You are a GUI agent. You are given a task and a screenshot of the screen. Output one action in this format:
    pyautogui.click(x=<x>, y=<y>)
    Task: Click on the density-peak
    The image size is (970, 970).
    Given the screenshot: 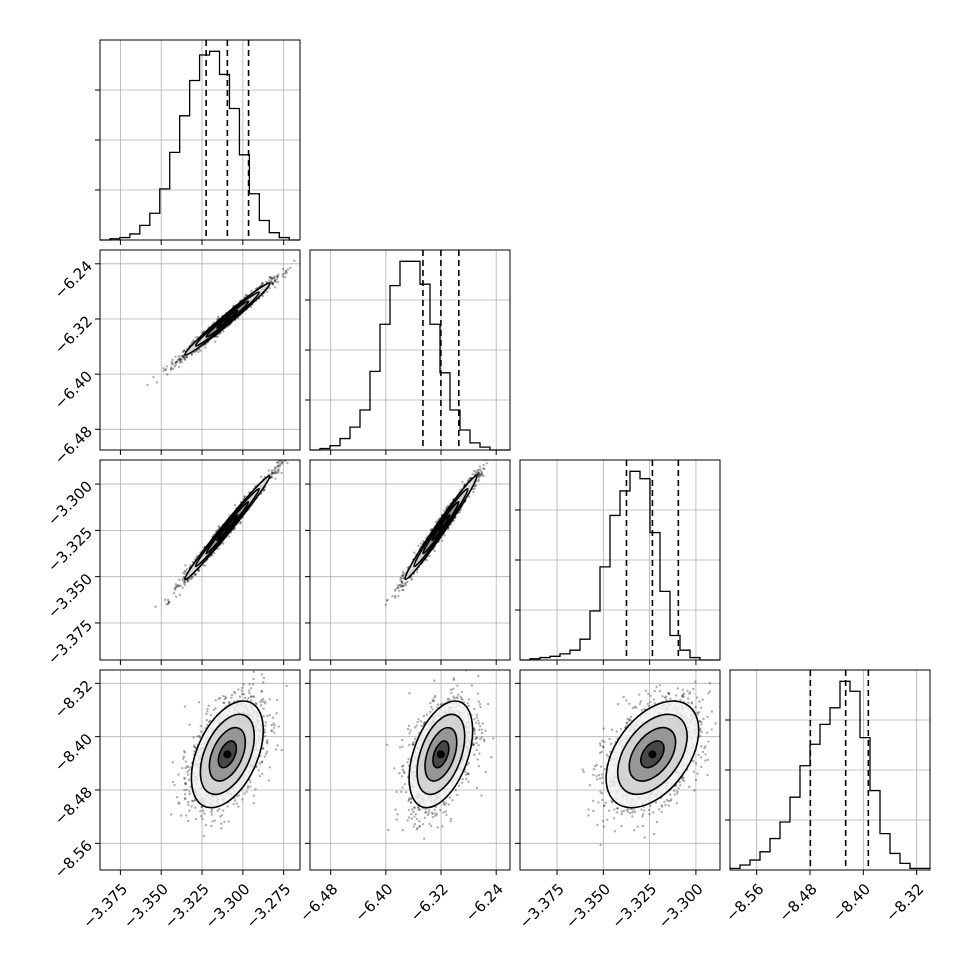 What is the action you would take?
    pyautogui.click(x=227, y=527)
    